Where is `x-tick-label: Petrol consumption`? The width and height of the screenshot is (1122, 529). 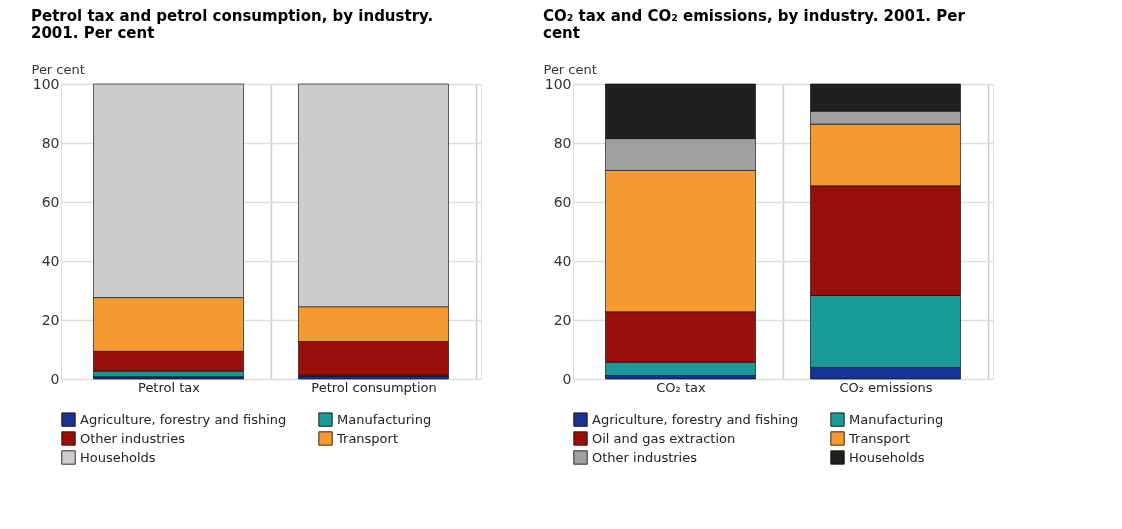 x-tick-label: Petrol consumption is located at coordinates (374, 387).